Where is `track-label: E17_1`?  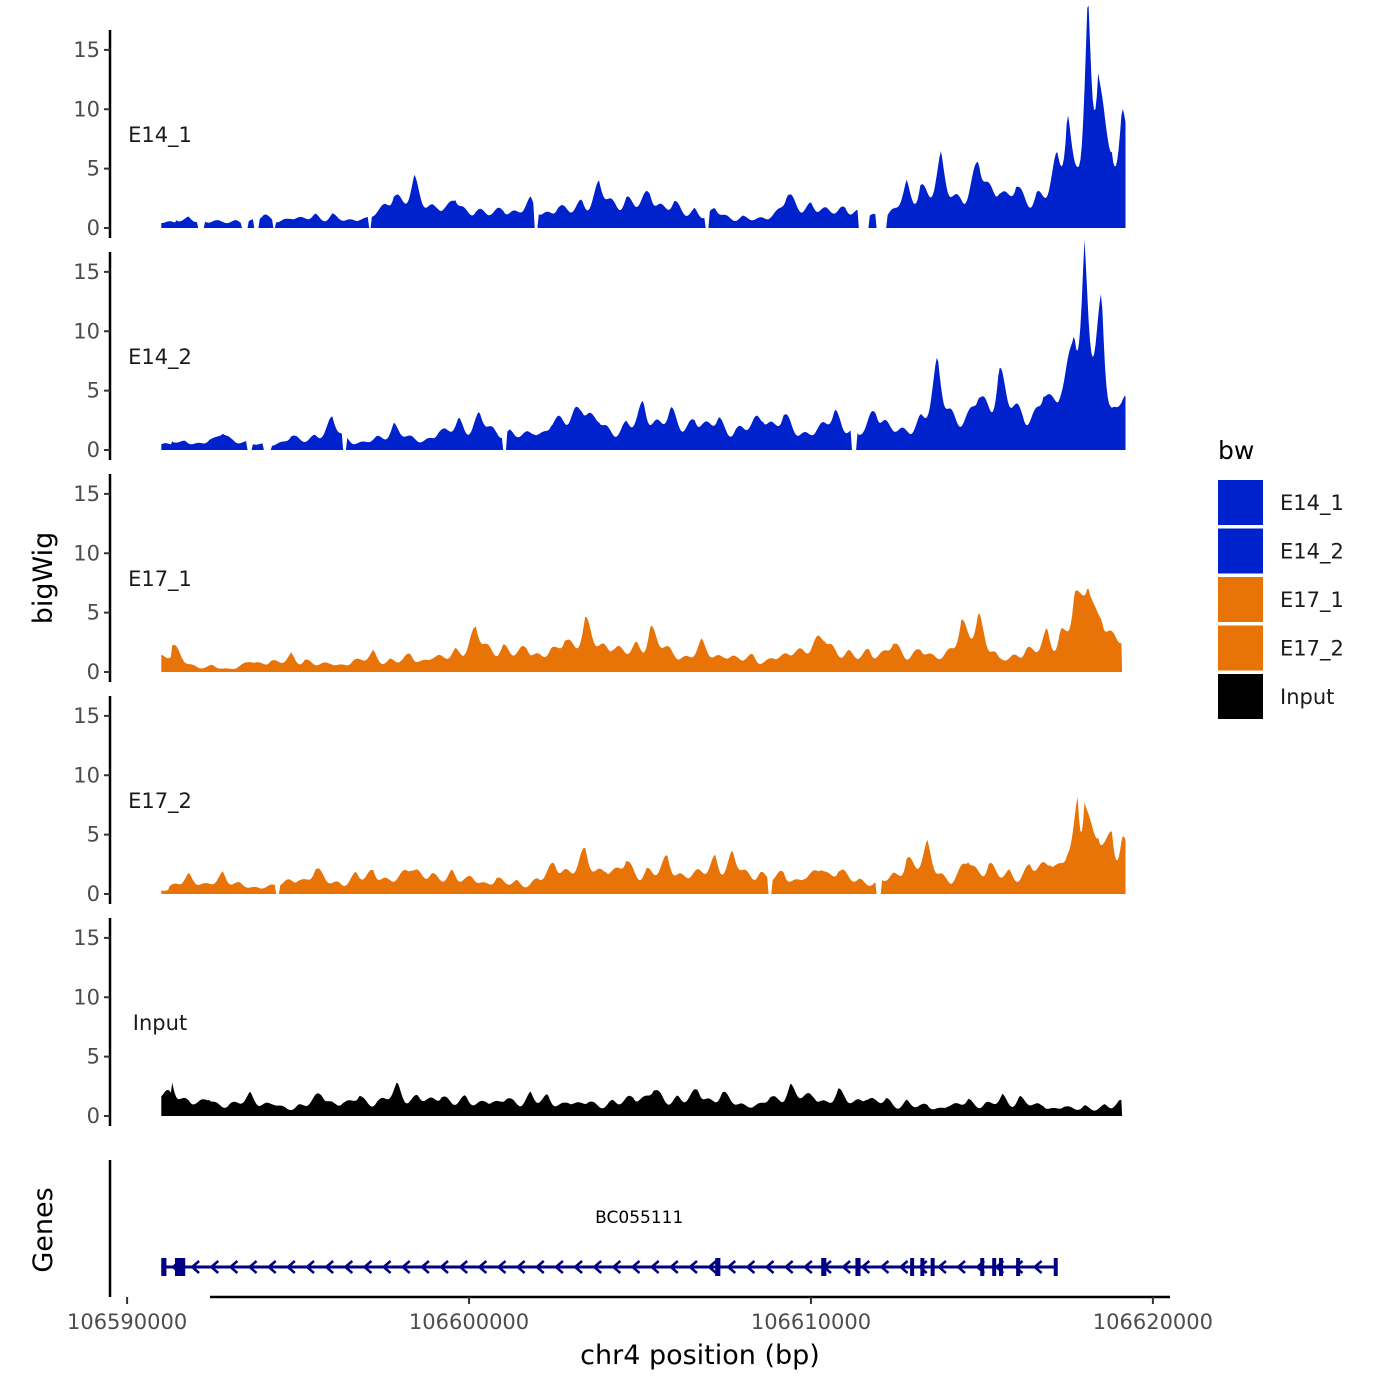
track-label: E17_1 is located at coordinates (160, 579).